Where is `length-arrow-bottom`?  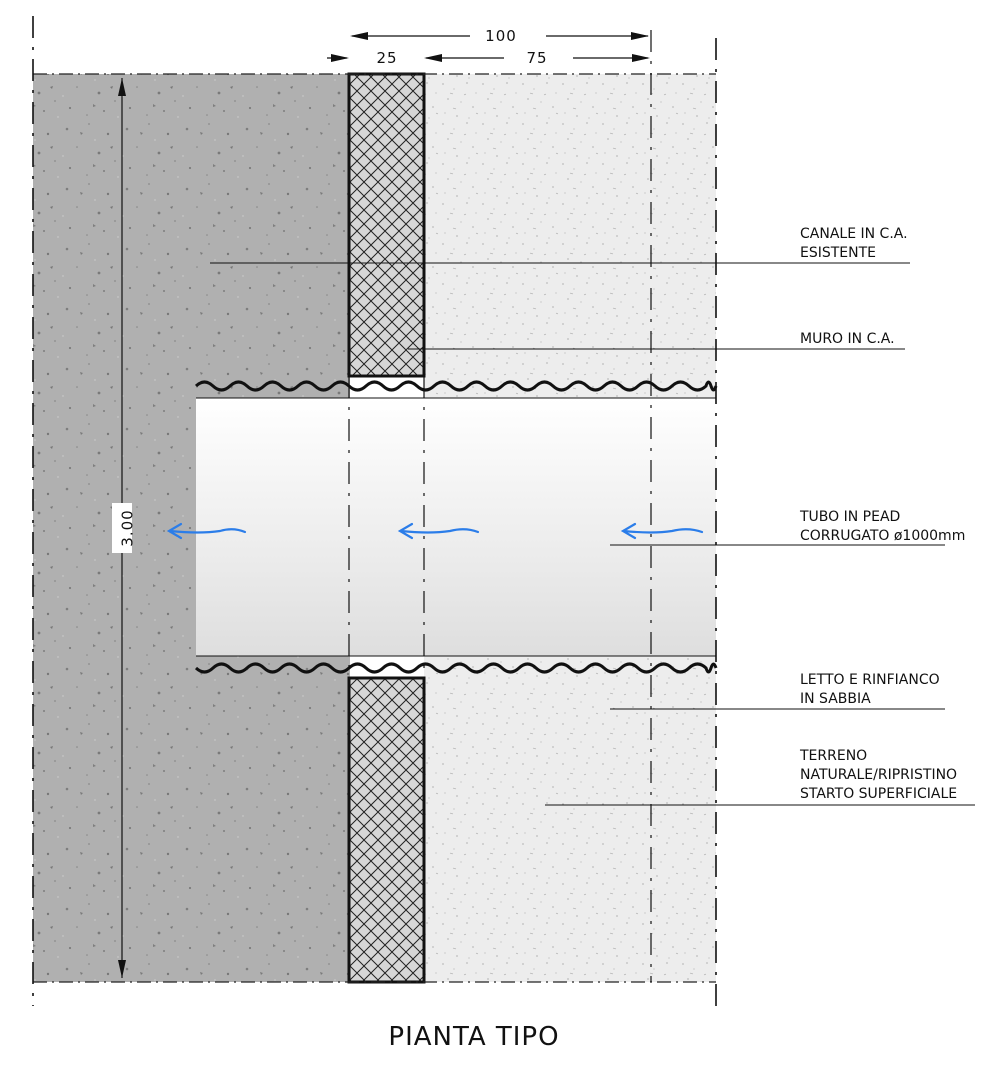
length-arrow-bottom is located at coordinates (122, 969).